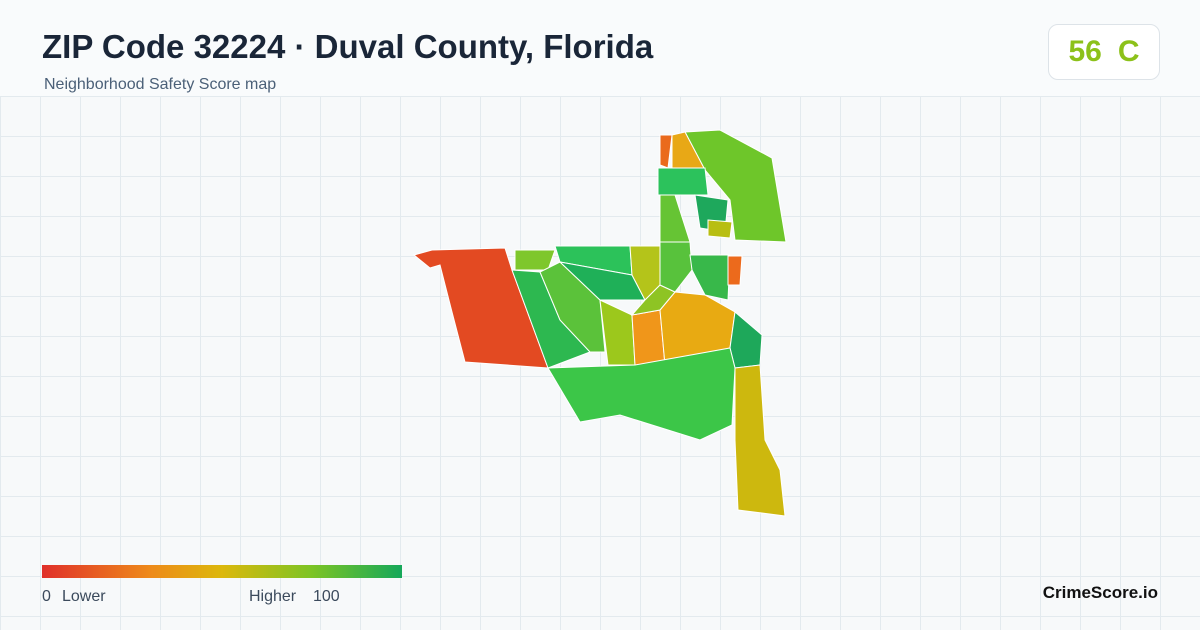 This screenshot has width=1200, height=630. What do you see at coordinates (273, 596) in the screenshot?
I see `legend-max-label: Higher` at bounding box center [273, 596].